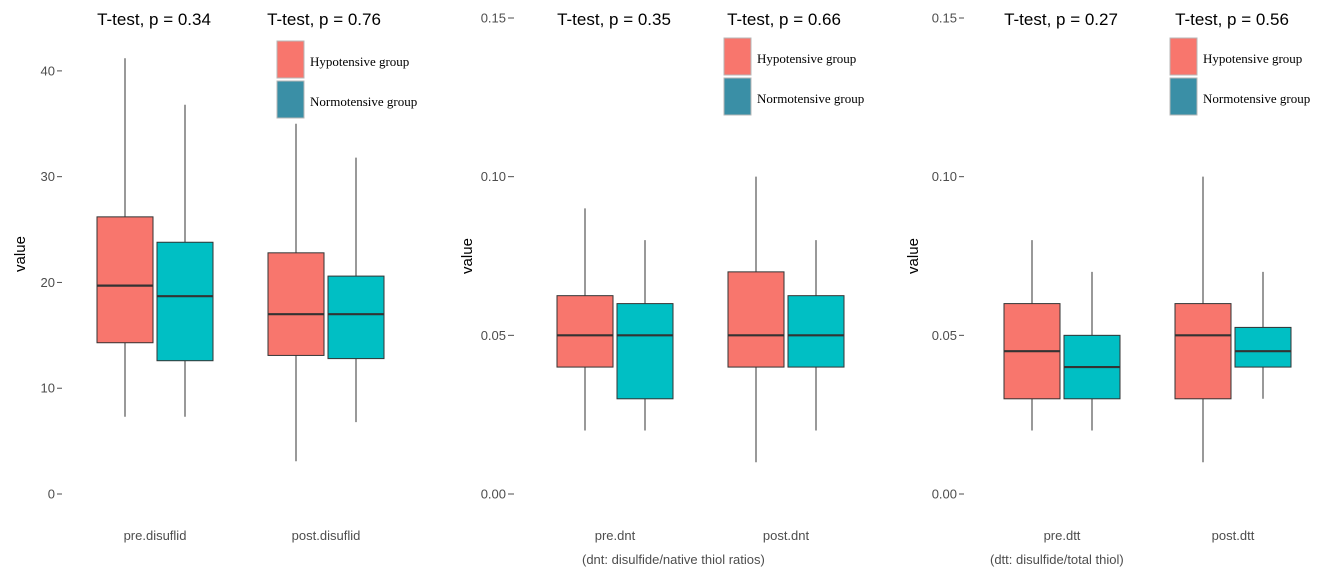  What do you see at coordinates (48, 70) in the screenshot?
I see `y-tick-label: 40` at bounding box center [48, 70].